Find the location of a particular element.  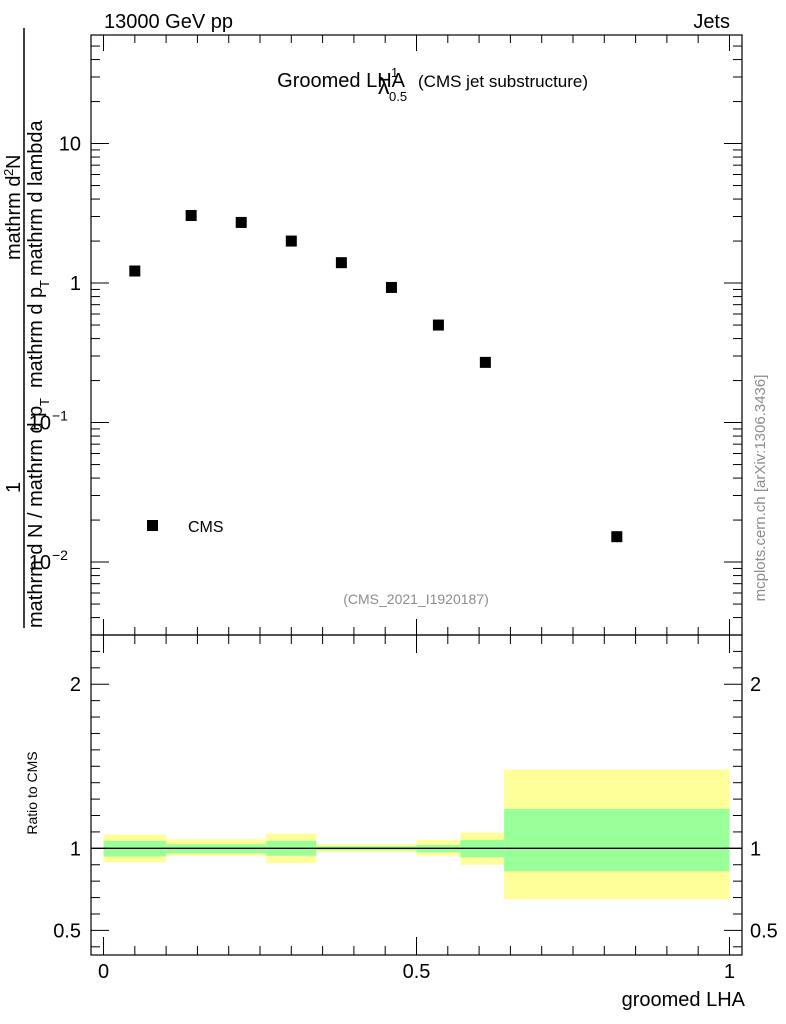

x-tick-label: 1 is located at coordinates (729, 972).